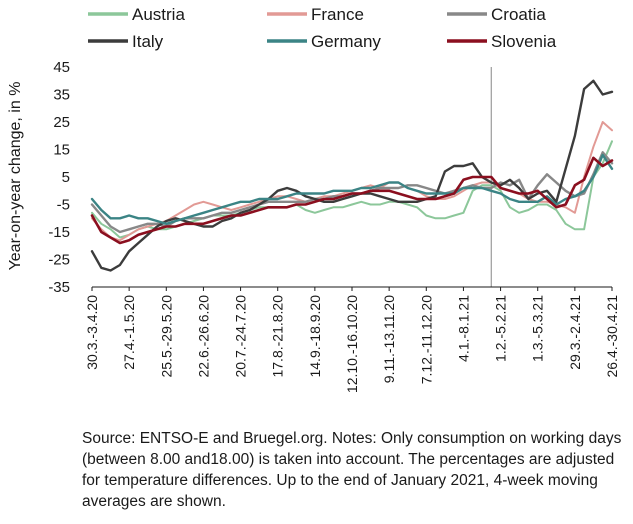 Image resolution: width=633 pixels, height=524 pixels. Describe the element at coordinates (61, 95) in the screenshot. I see `y-tick-label: 35` at that location.